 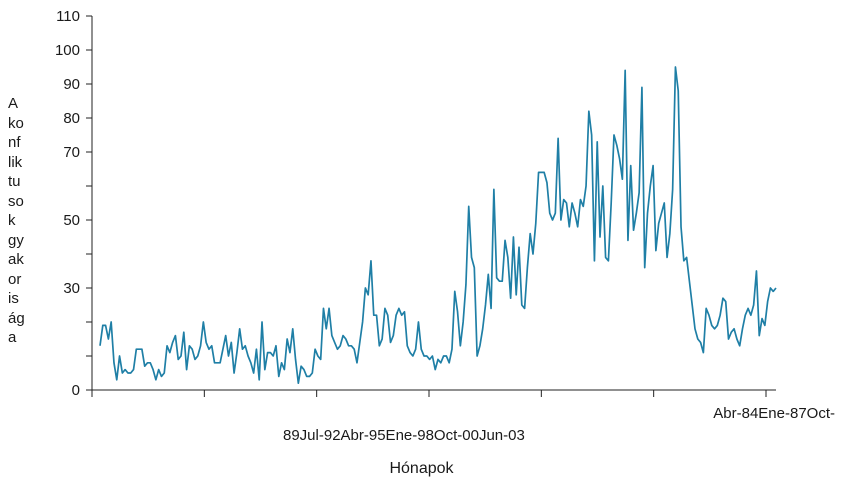 What do you see at coordinates (13, 103) in the screenshot?
I see `y-axis-label-fragment: A` at bounding box center [13, 103].